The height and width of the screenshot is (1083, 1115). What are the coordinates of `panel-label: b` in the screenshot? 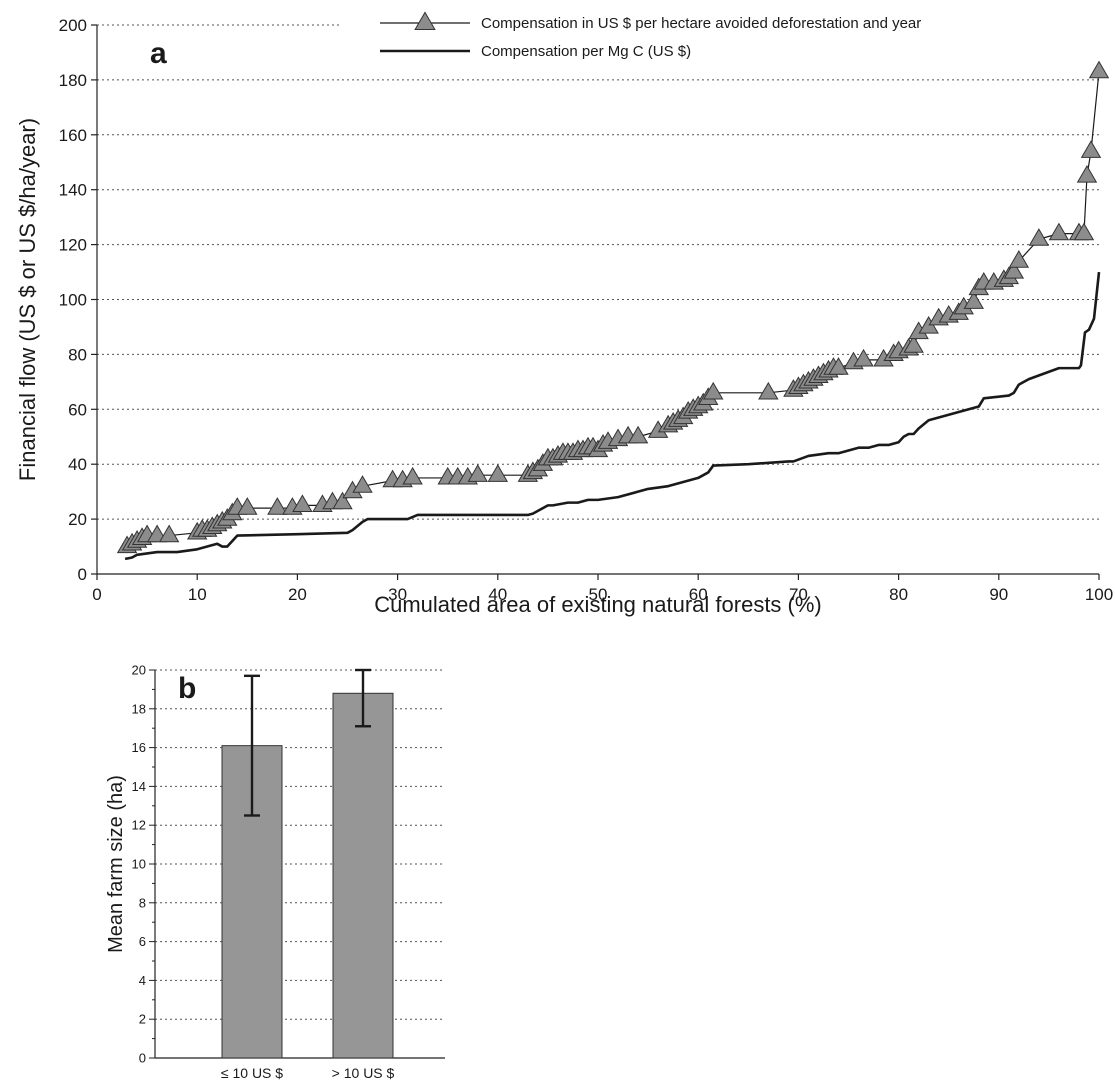 It's located at (187, 688).